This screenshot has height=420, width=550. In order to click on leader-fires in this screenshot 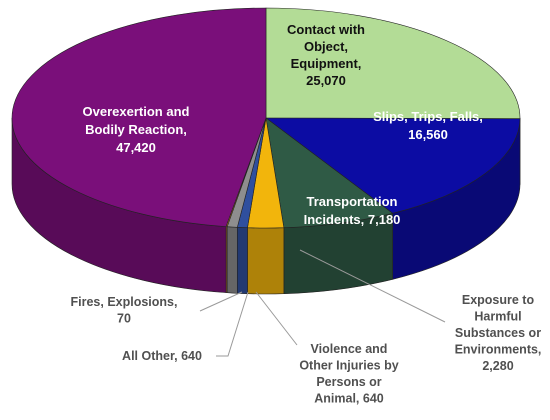, I will do `click(221, 301)`.